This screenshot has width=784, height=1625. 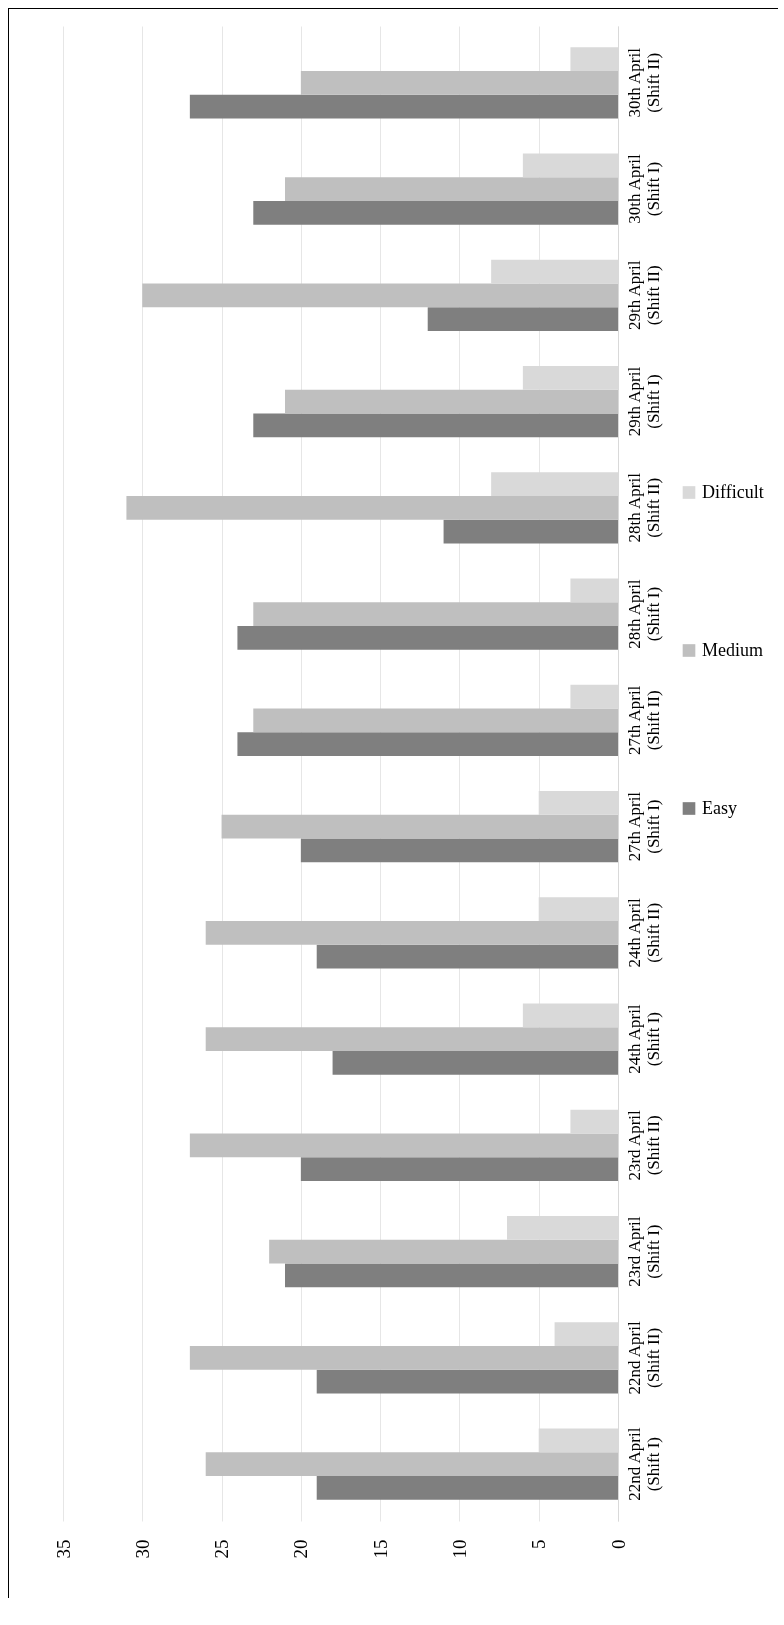 What do you see at coordinates (732, 649) in the screenshot?
I see `legend-label: Medium` at bounding box center [732, 649].